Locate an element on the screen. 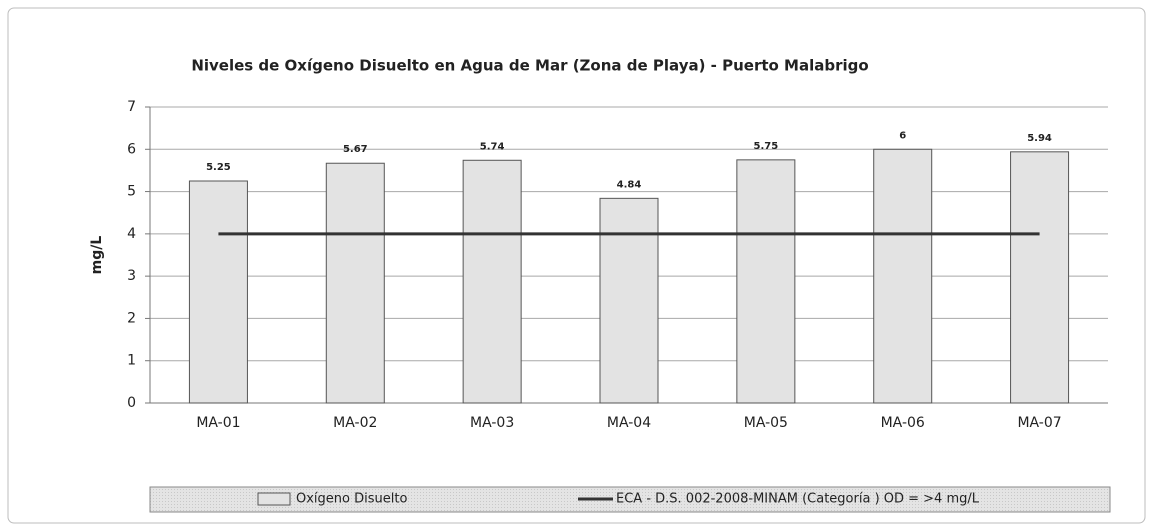  value-label: 5.67 is located at coordinates (355, 149).